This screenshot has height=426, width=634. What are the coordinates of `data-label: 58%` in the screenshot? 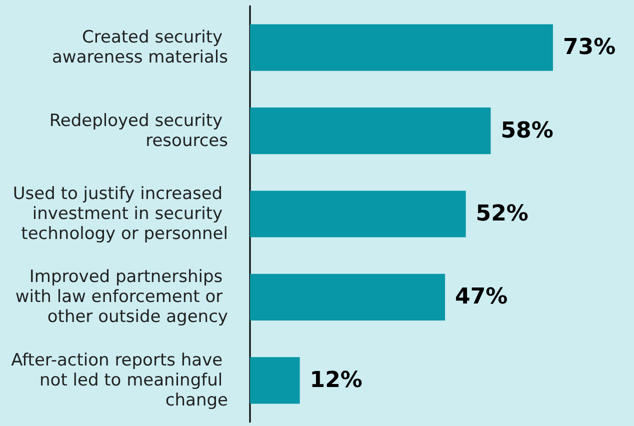 It's located at (527, 131).